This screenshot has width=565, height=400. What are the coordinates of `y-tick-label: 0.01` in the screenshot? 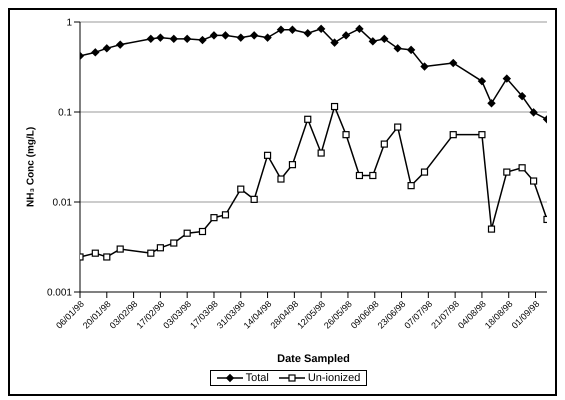 It's located at (62, 203).